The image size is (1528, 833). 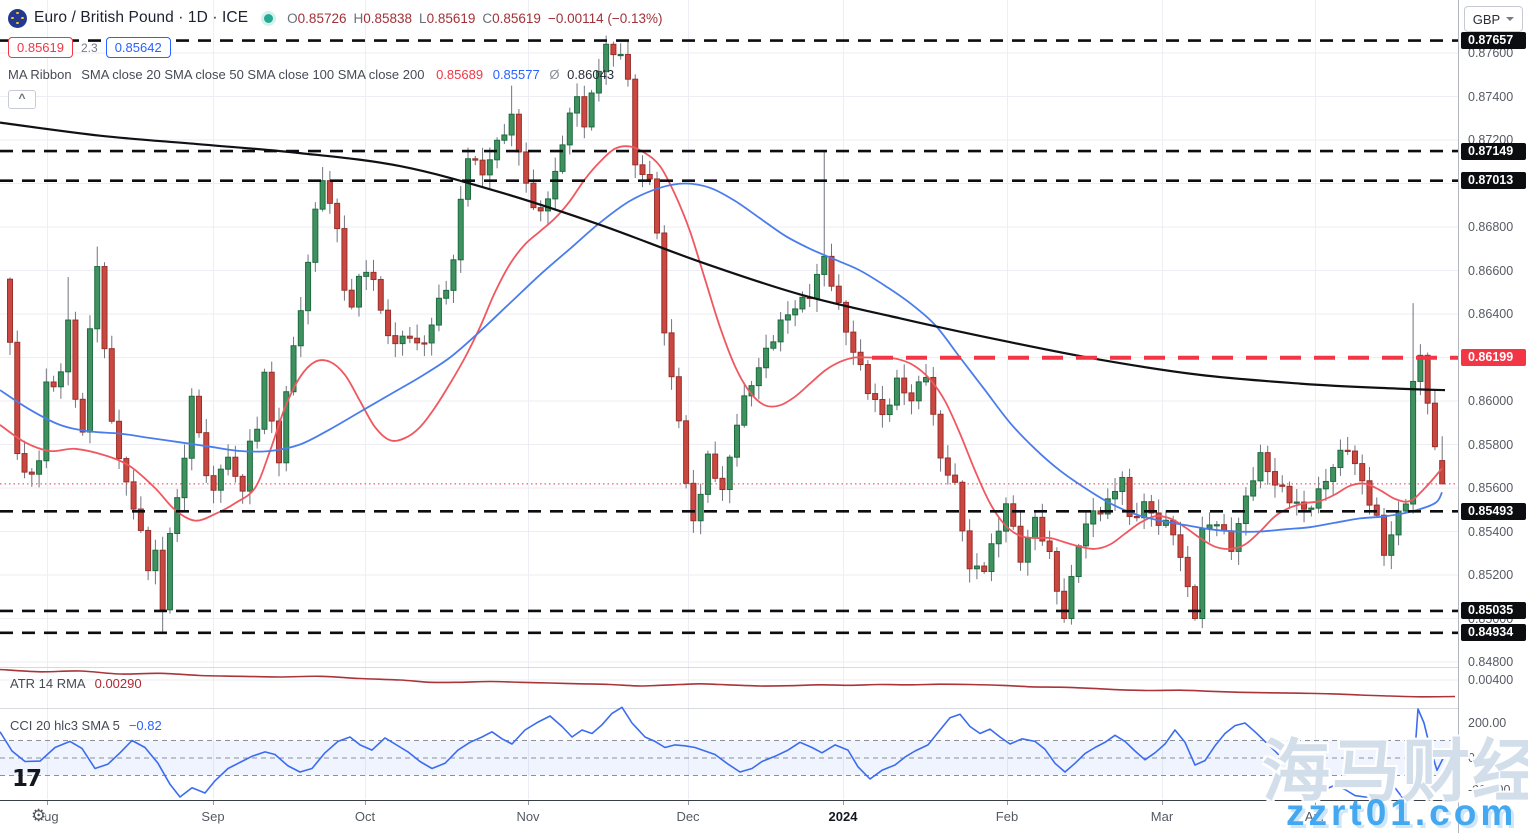 What do you see at coordinates (1315, 816) in the screenshot?
I see `time-axis-label: Apr` at bounding box center [1315, 816].